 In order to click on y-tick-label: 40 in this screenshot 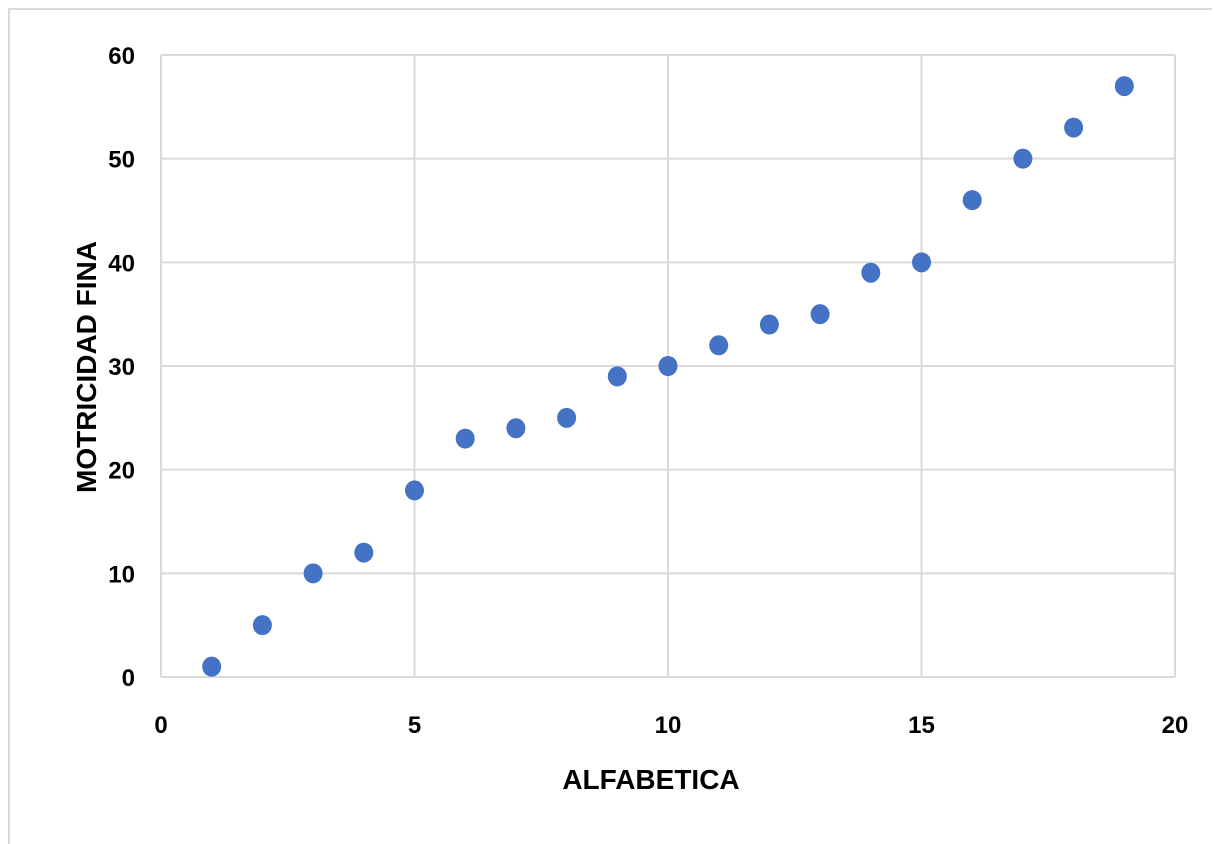, I will do `click(121, 263)`.